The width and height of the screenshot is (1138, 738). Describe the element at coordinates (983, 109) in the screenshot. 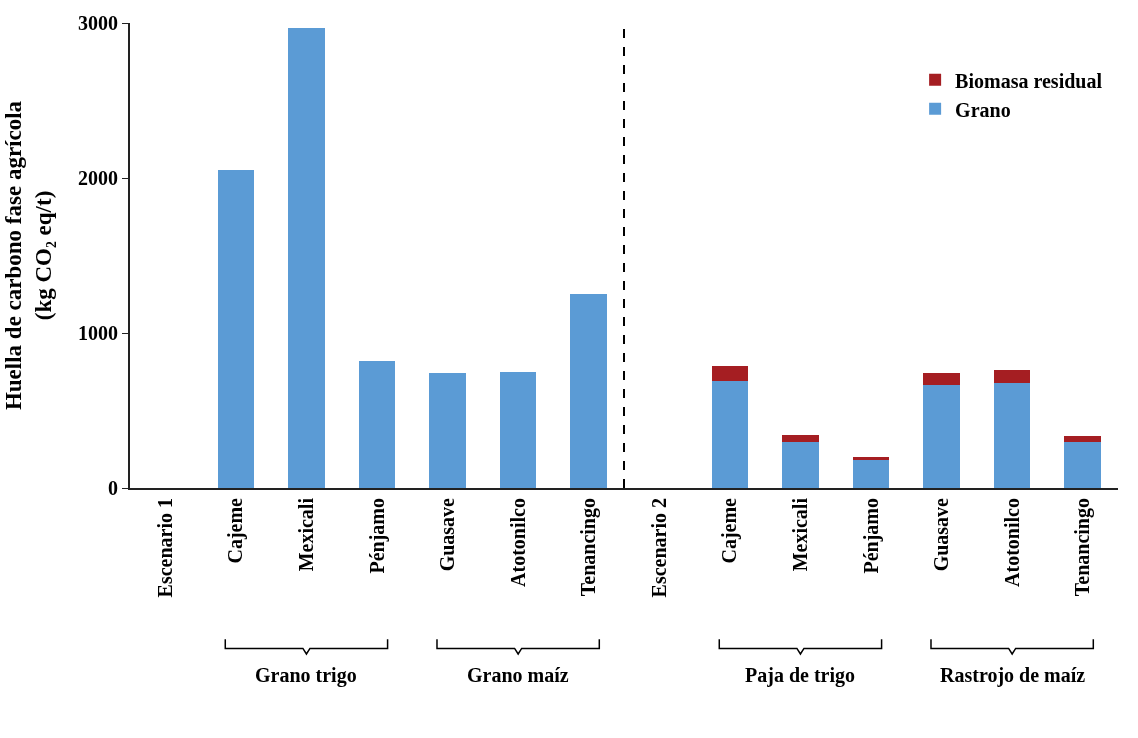

I see `legend-label: Grano` at that location.